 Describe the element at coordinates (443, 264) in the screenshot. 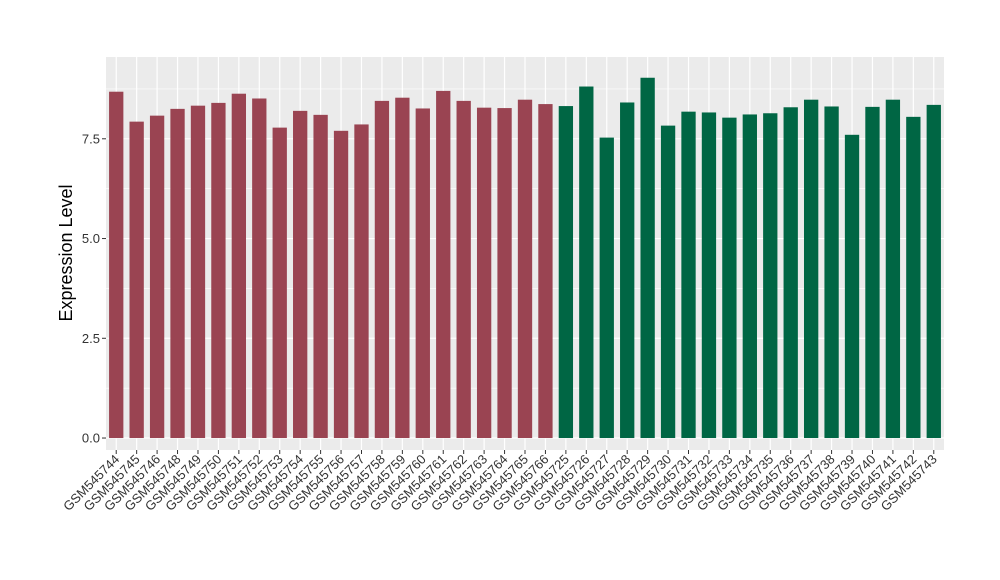

I see `bar-GSM545761` at that location.